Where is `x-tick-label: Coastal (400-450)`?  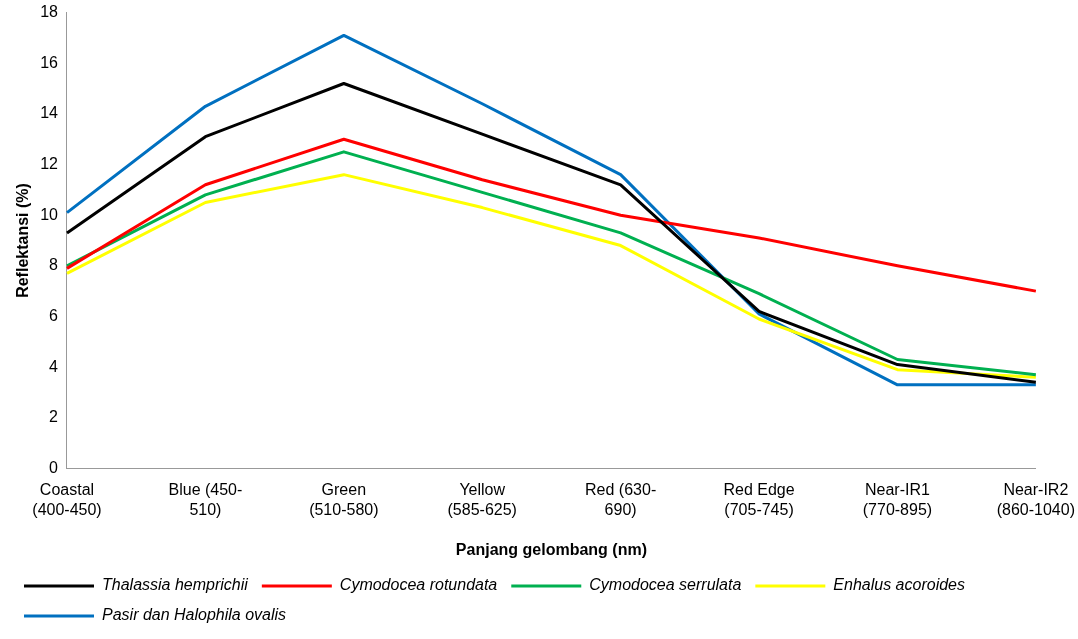
x-tick-label: Coastal (400-450) is located at coordinates (67, 499).